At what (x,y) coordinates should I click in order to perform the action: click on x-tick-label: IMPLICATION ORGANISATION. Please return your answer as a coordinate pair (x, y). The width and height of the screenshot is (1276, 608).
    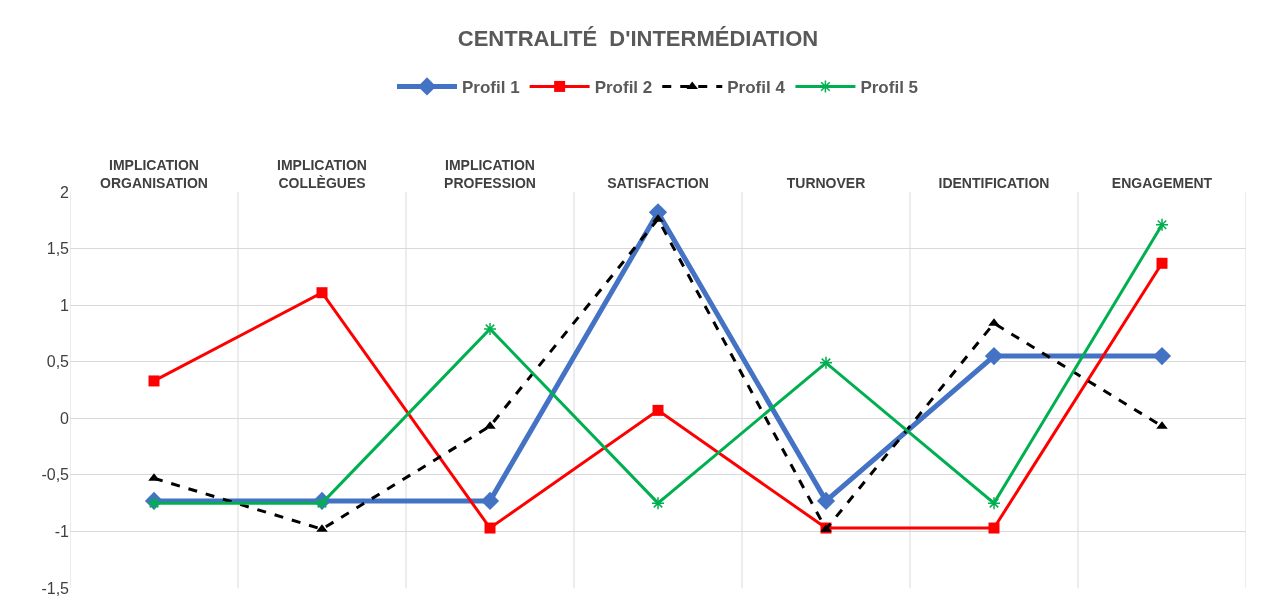
    Looking at the image, I should click on (154, 174).